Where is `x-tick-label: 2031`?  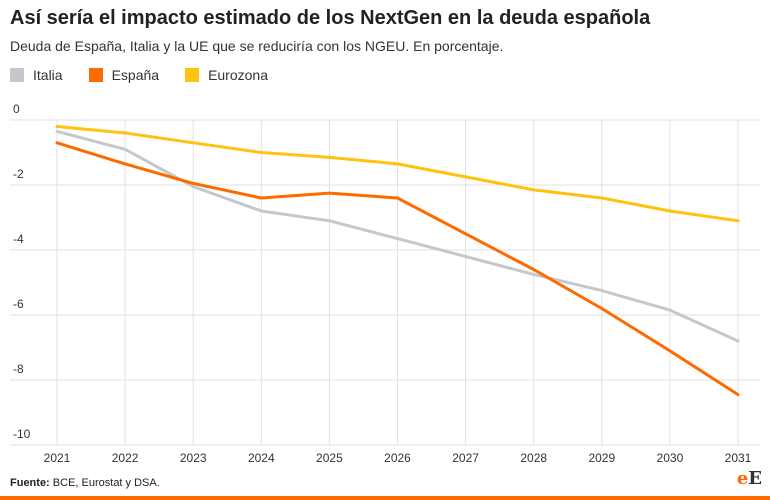
x-tick-label: 2031 is located at coordinates (738, 458).